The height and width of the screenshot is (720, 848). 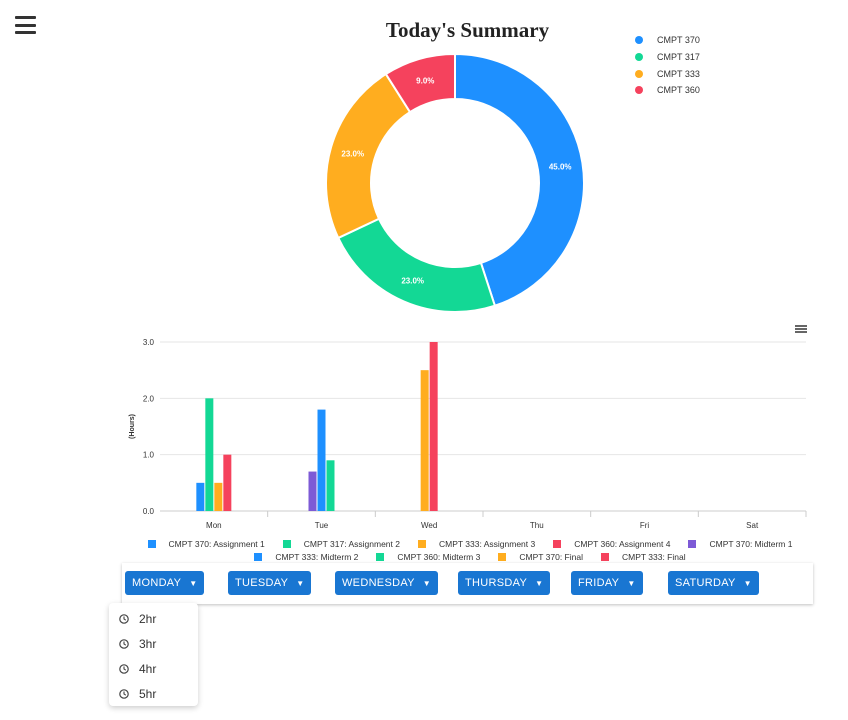 What do you see at coordinates (439, 556) in the screenshot?
I see `legend-label: CMPT 360: Midterm 3` at bounding box center [439, 556].